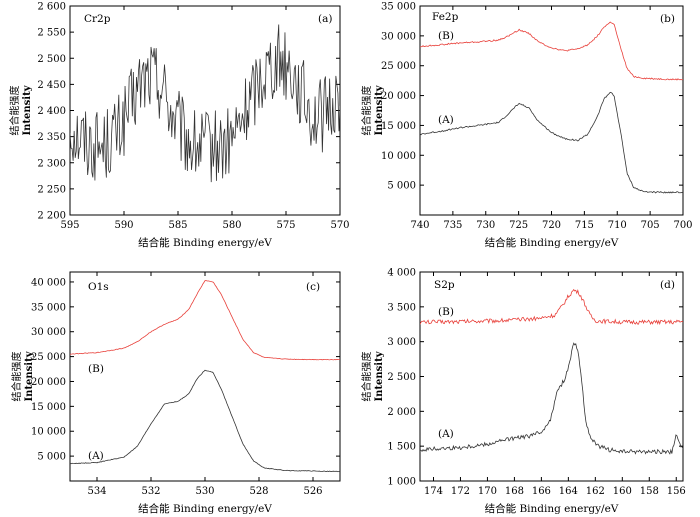  What do you see at coordinates (339, 225) in the screenshot?
I see `x-tick-label: 570` at bounding box center [339, 225].